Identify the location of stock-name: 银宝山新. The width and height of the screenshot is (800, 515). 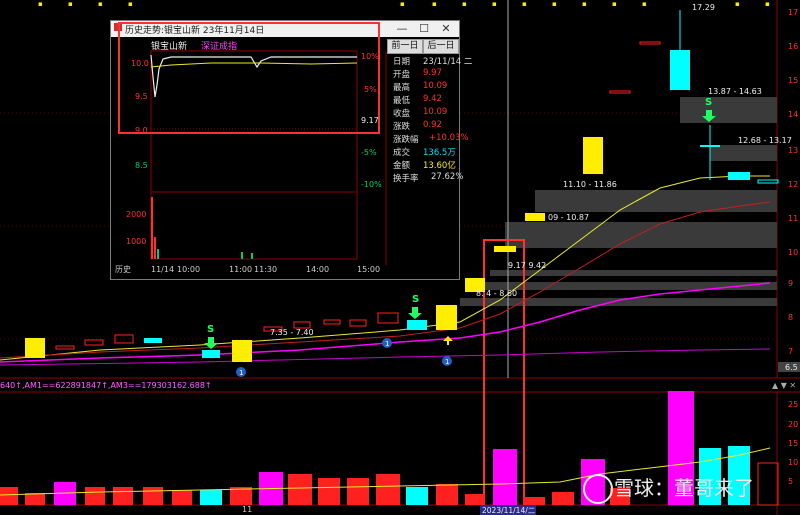
(169, 47).